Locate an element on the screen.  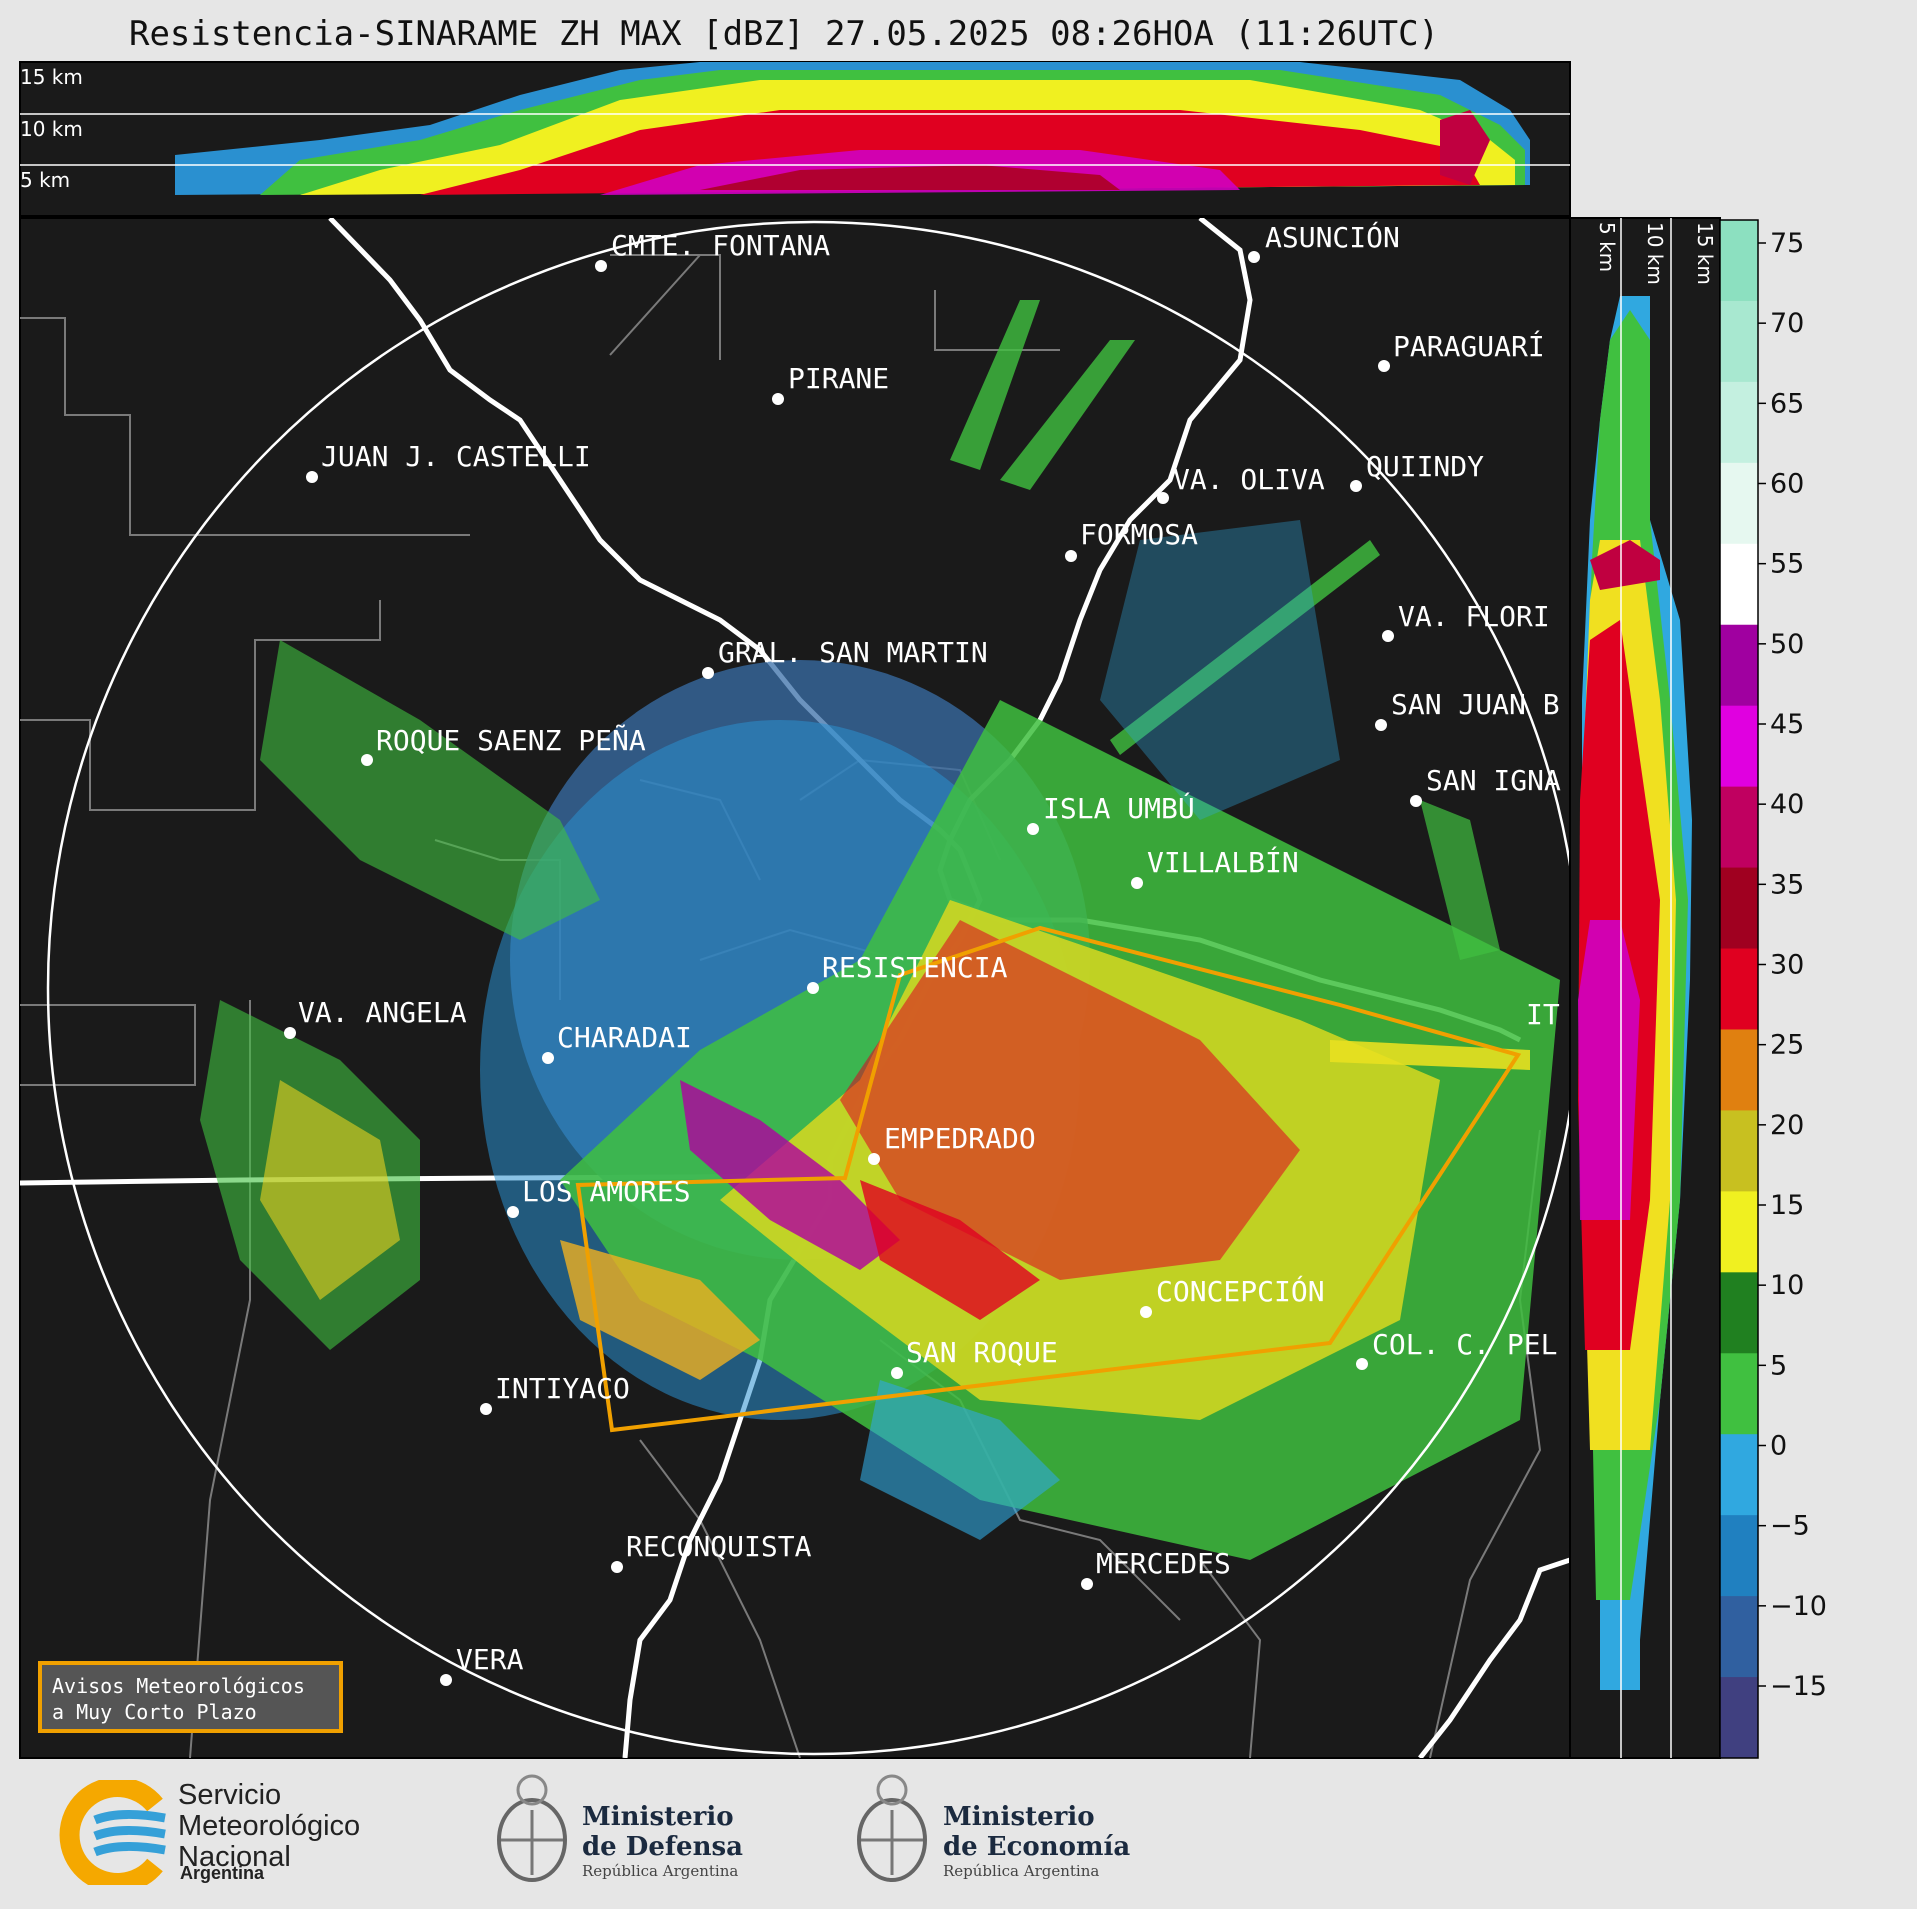
defensa-line1: Ministerio is located at coordinates (658, 1817).